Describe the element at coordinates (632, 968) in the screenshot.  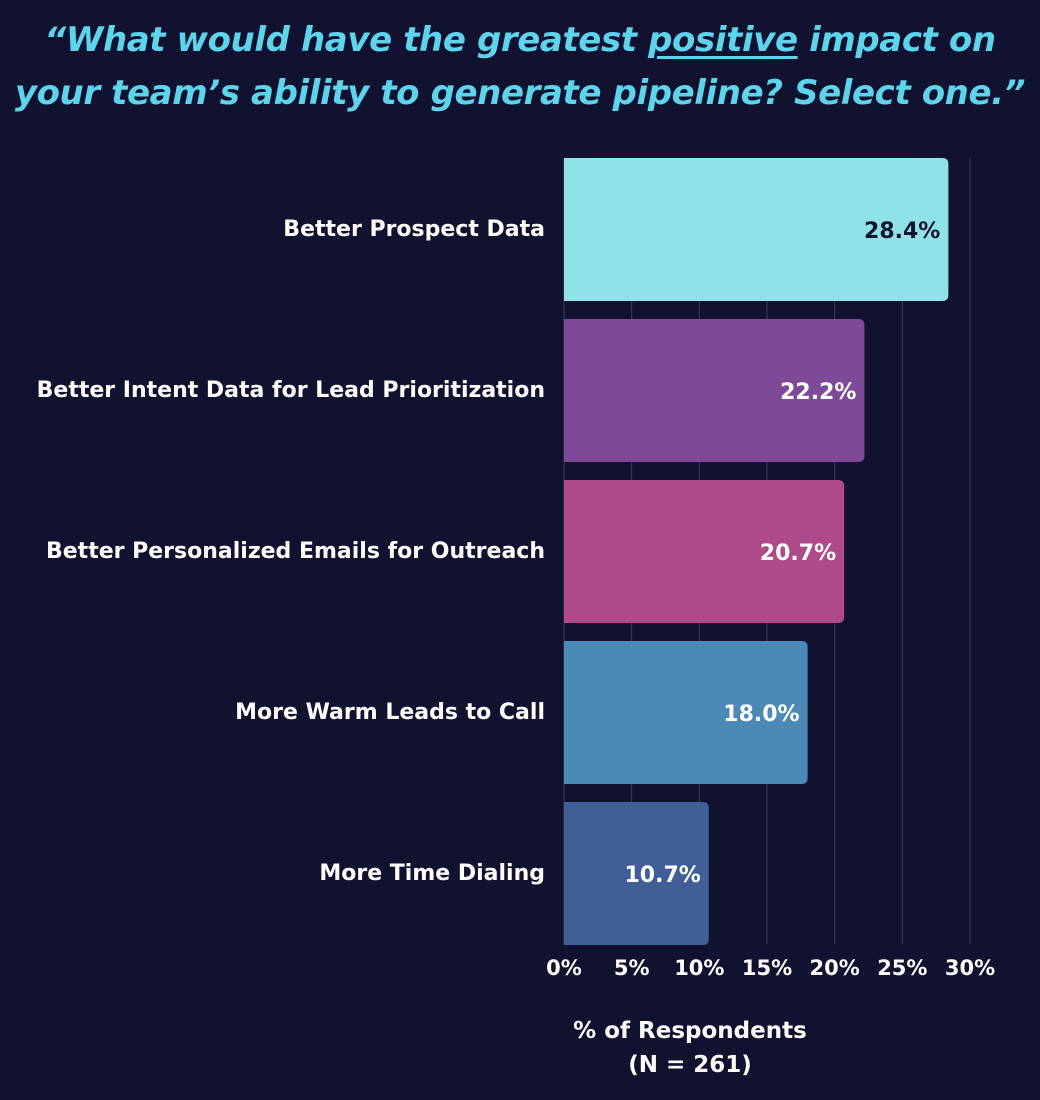
I see `x-tick-label: 5%` at that location.